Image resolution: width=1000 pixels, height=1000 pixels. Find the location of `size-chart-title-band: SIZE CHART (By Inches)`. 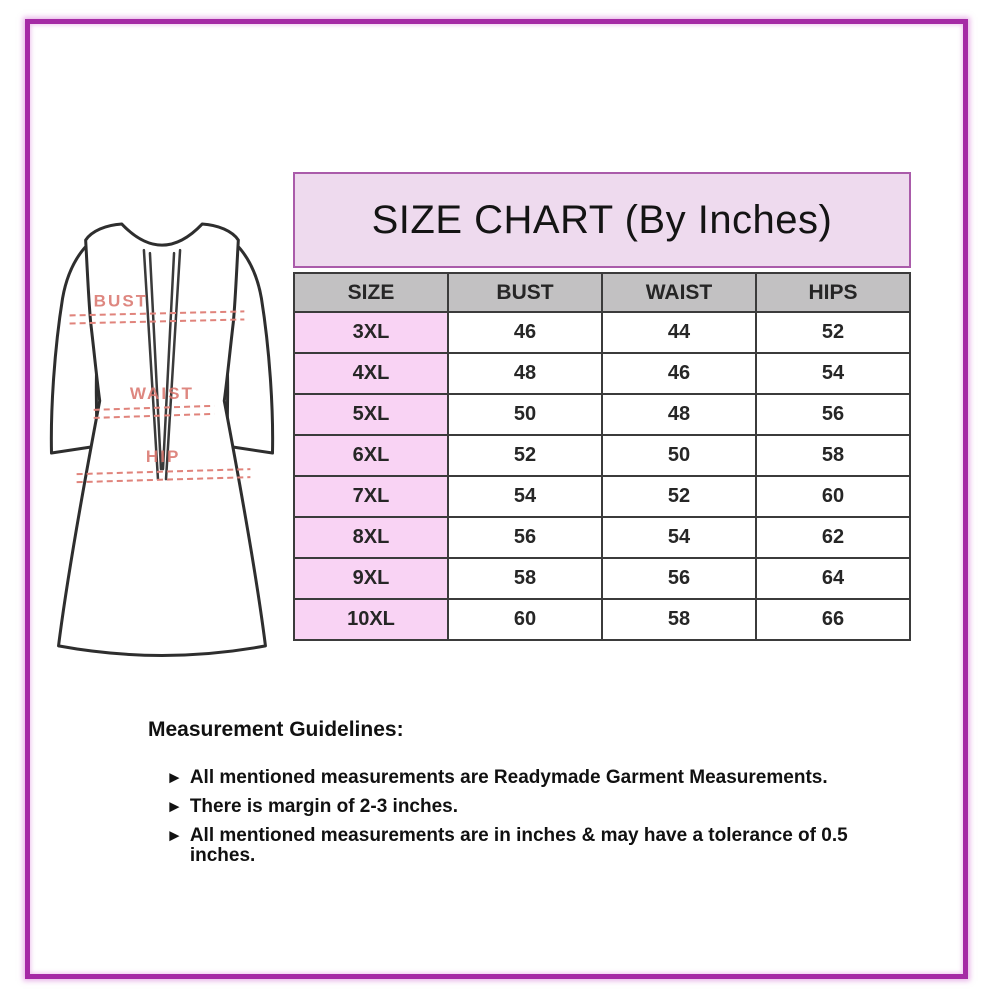

size-chart-title-band: SIZE CHART (By Inches) is located at coordinates (602, 220).